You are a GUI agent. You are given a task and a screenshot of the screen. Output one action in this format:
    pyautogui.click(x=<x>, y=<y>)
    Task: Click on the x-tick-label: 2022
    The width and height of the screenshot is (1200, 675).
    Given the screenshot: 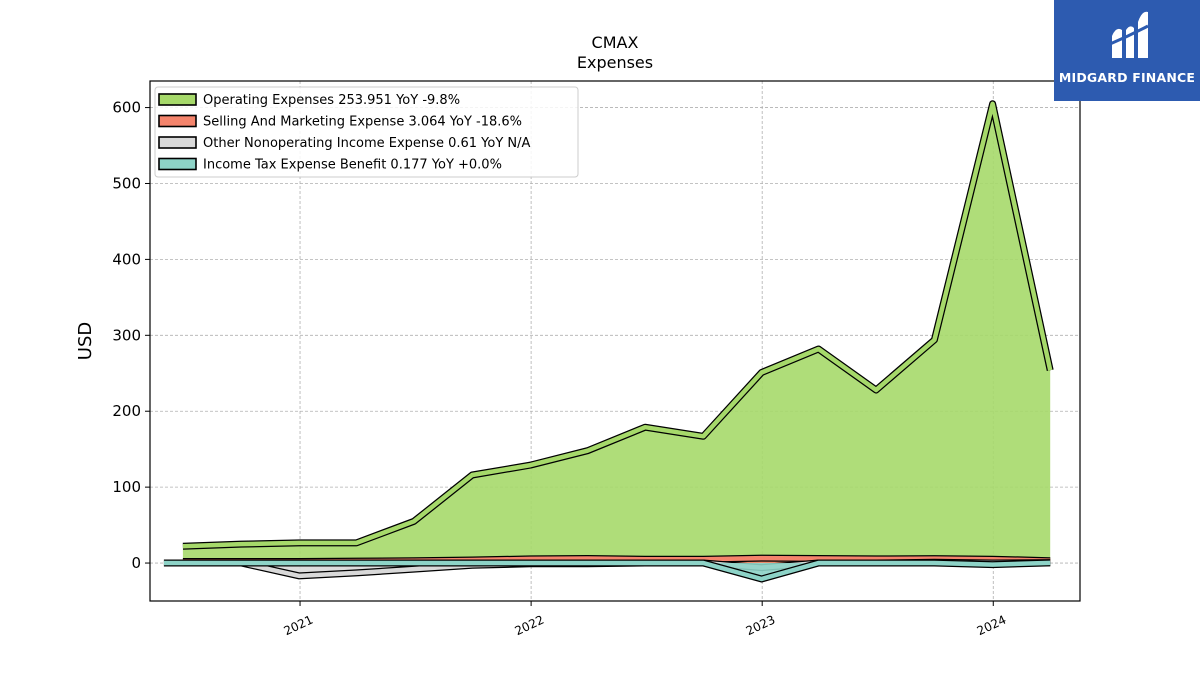 What is the action you would take?
    pyautogui.click(x=530, y=626)
    